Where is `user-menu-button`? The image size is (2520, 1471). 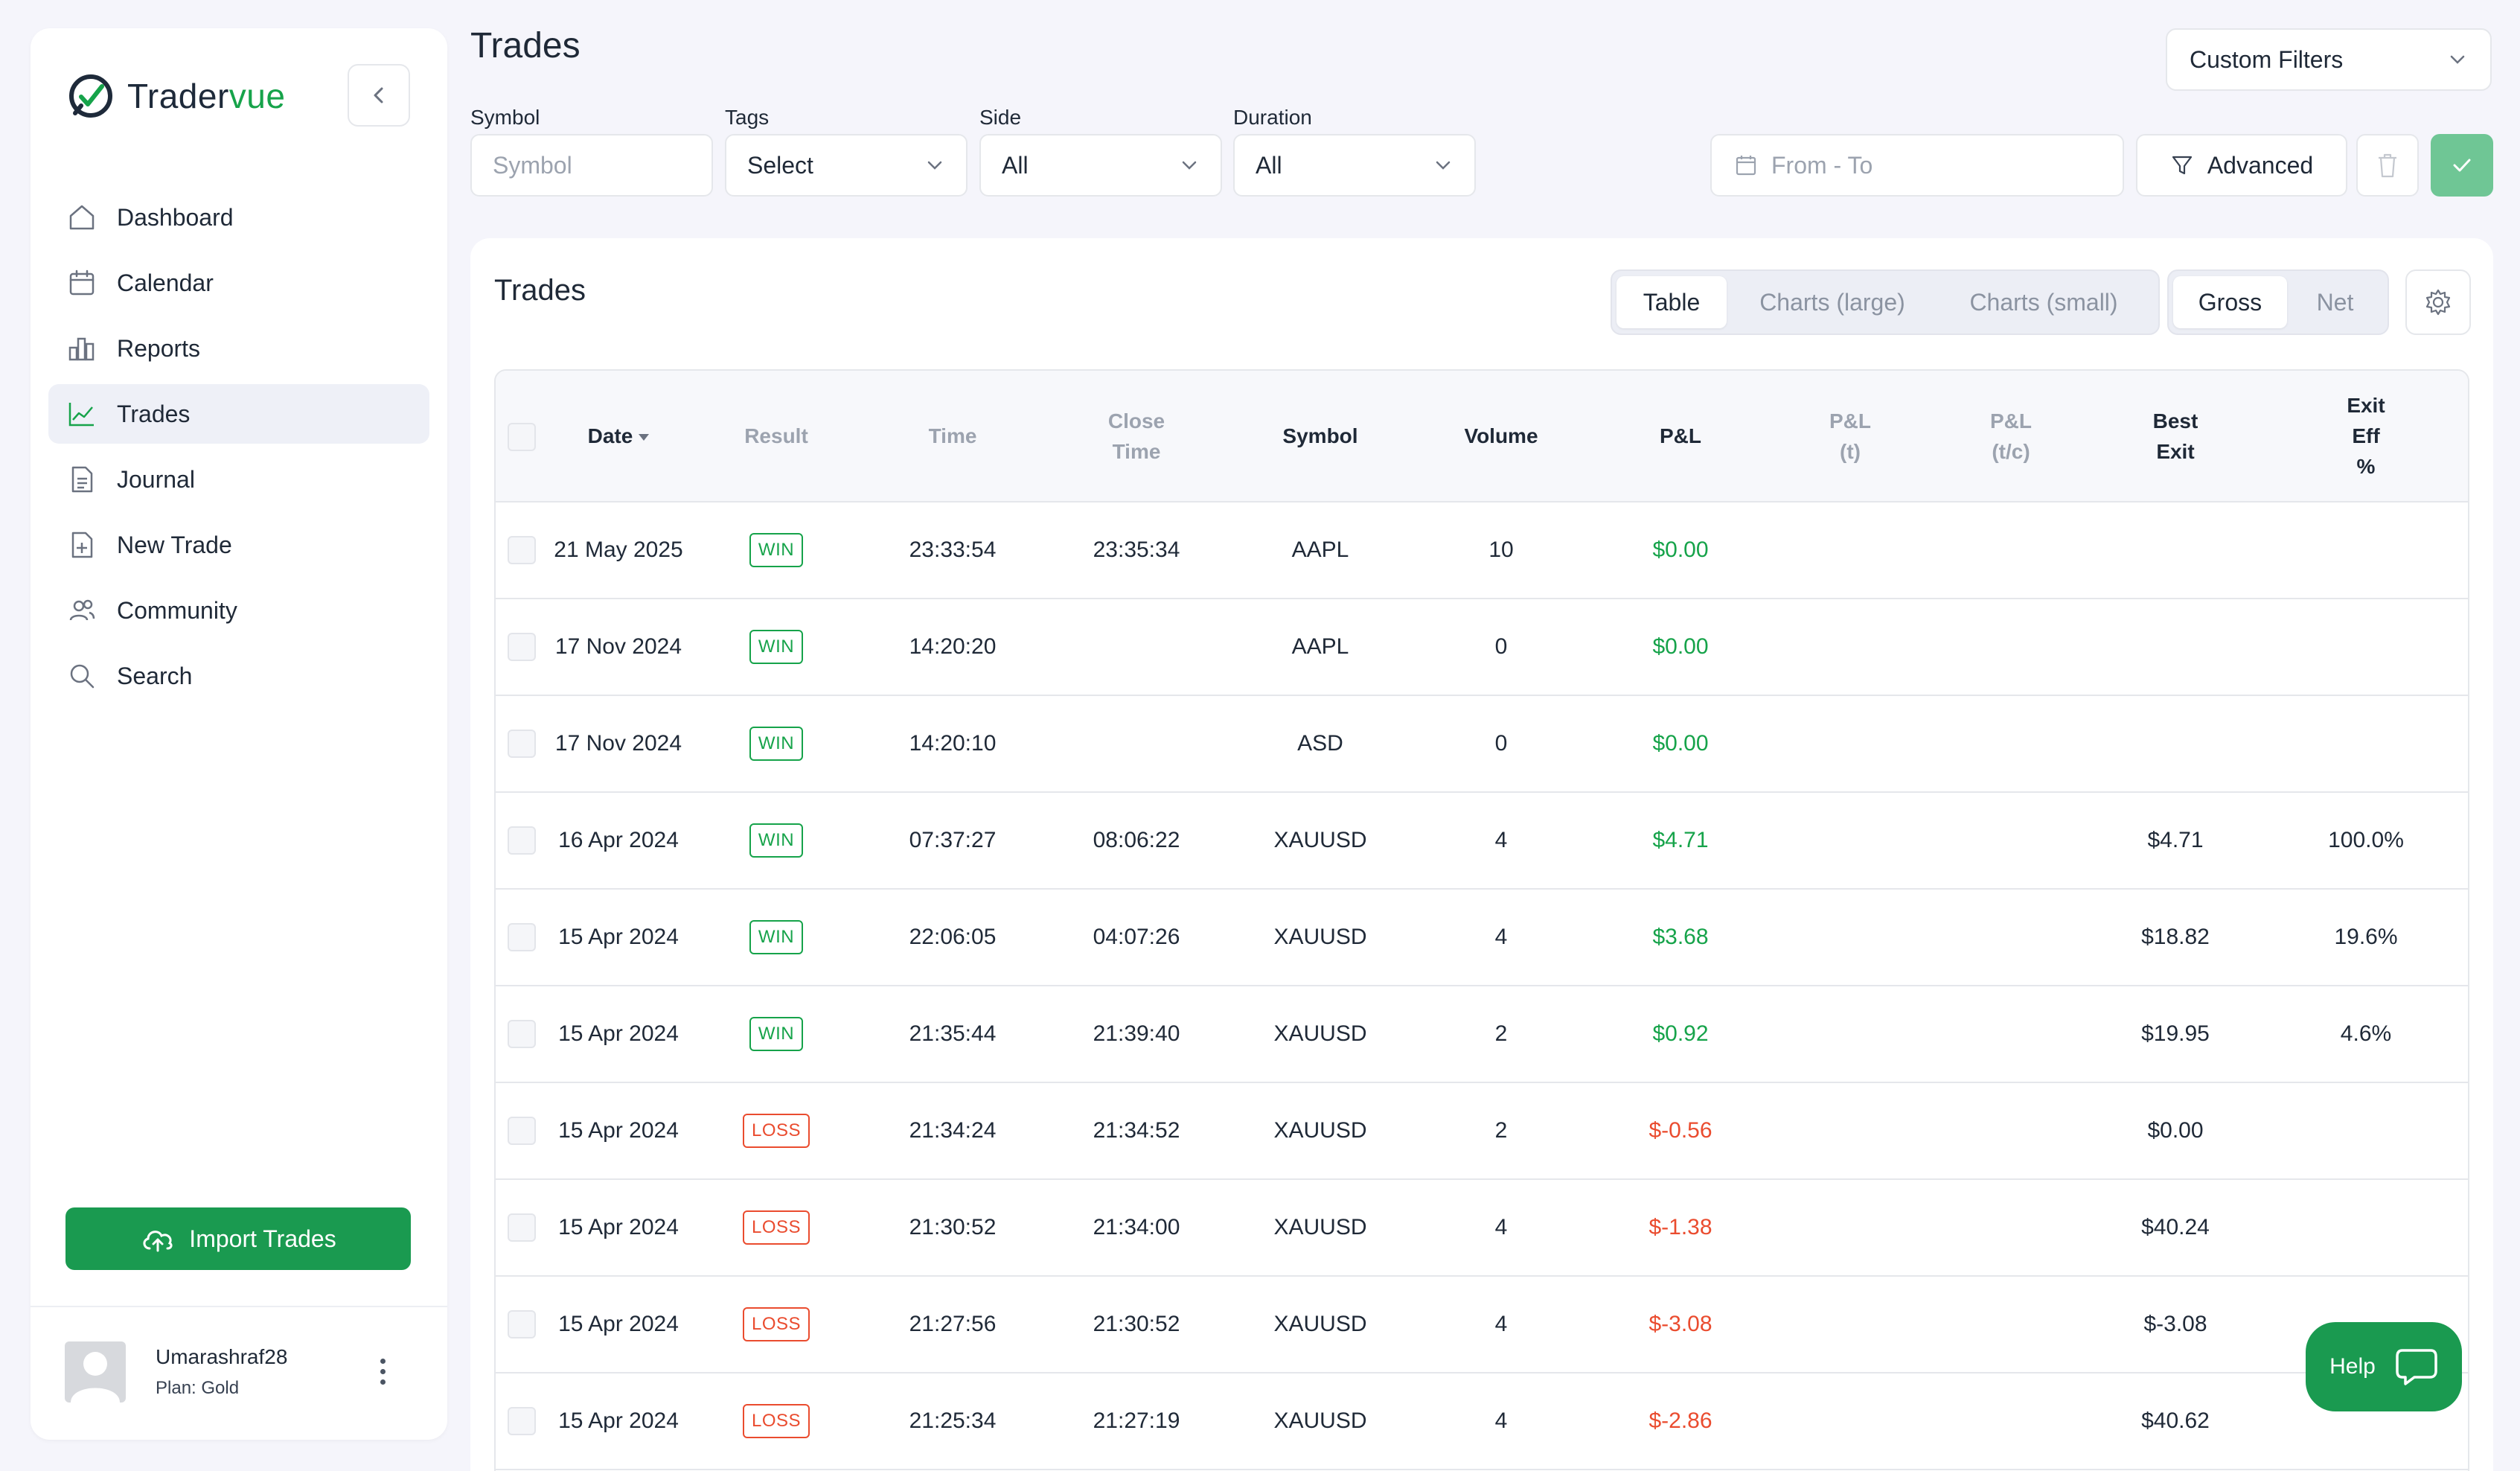 user-menu-button is located at coordinates (382, 1371).